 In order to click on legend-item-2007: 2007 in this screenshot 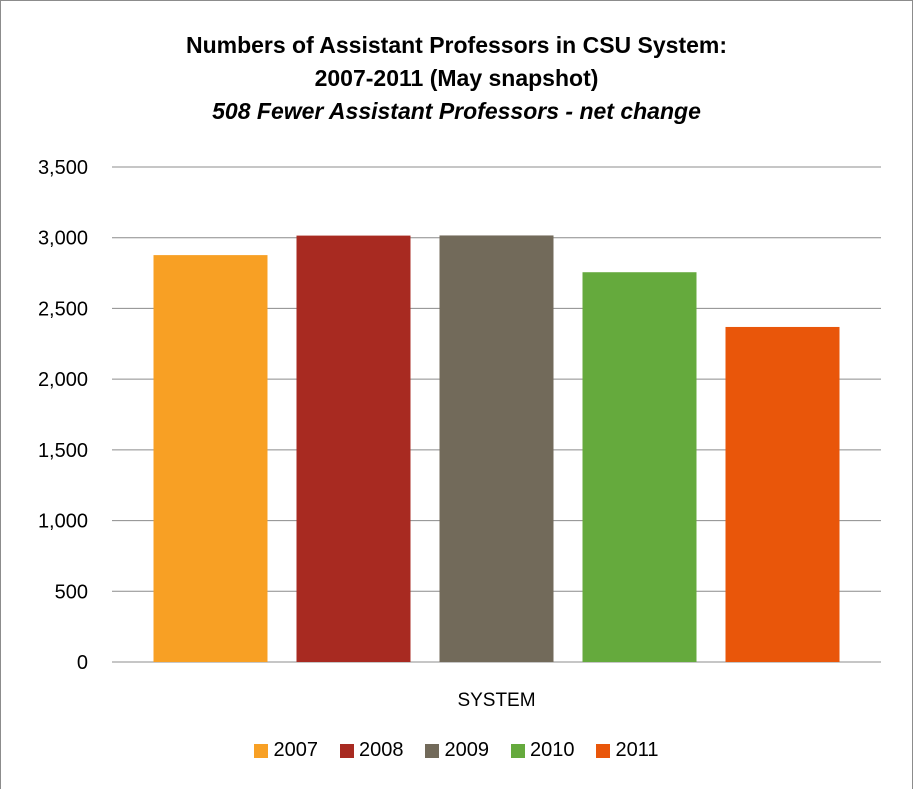, I will do `click(286, 750)`.